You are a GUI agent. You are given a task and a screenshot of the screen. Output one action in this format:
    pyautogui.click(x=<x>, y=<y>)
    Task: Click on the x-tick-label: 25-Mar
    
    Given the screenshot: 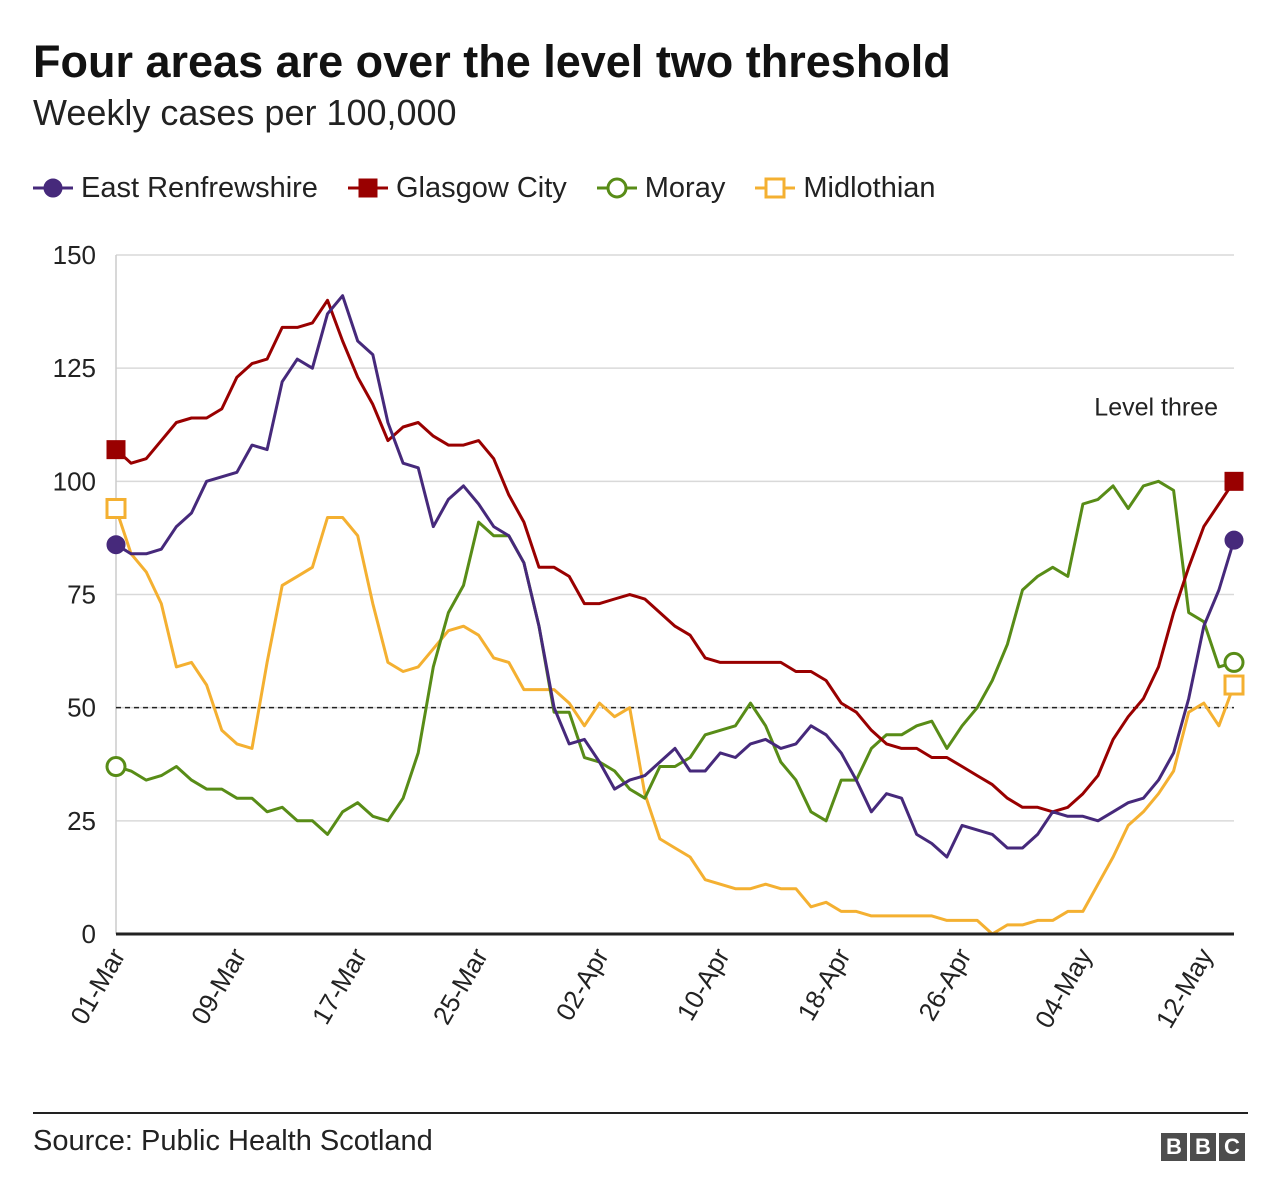 What is the action you would take?
    pyautogui.click(x=460, y=986)
    